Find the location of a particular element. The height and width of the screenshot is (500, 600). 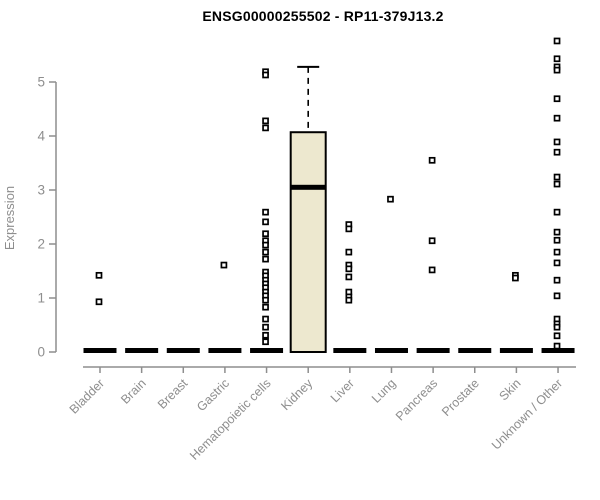

y-axis-title: Expression is located at coordinates (9, 218).